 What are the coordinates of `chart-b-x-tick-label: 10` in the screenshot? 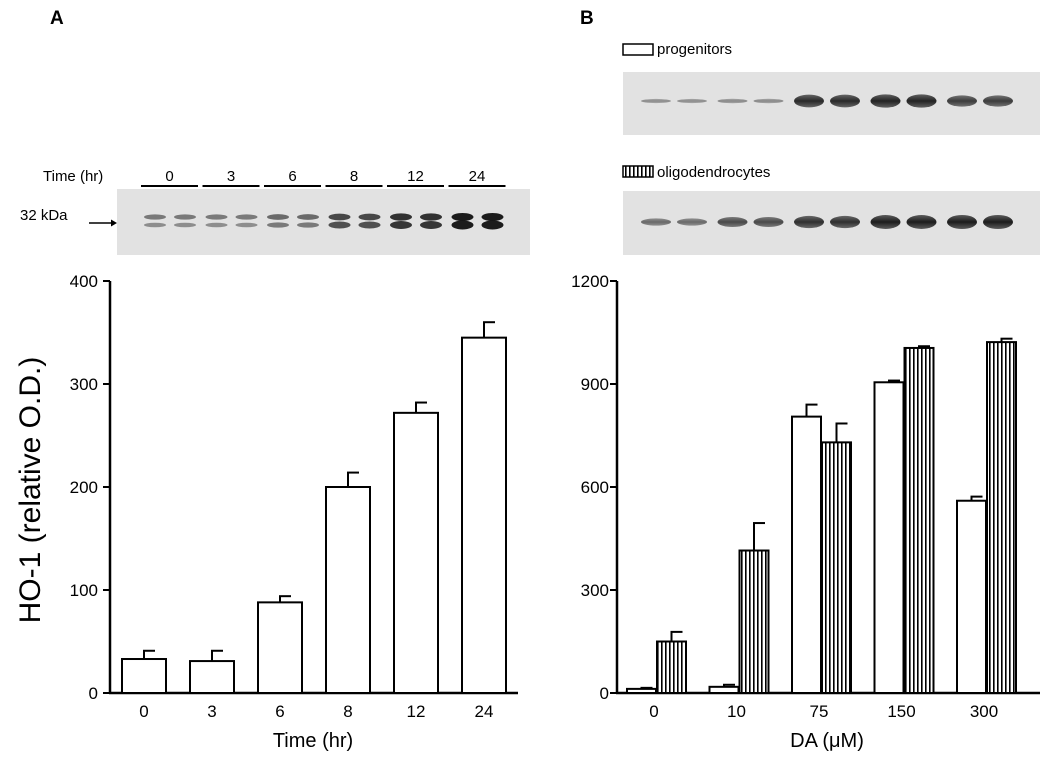 It's located at (736, 711).